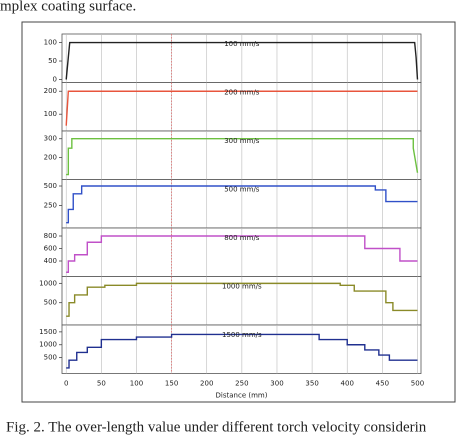  I want to click on y-tick-label: 300, so click(50, 139).